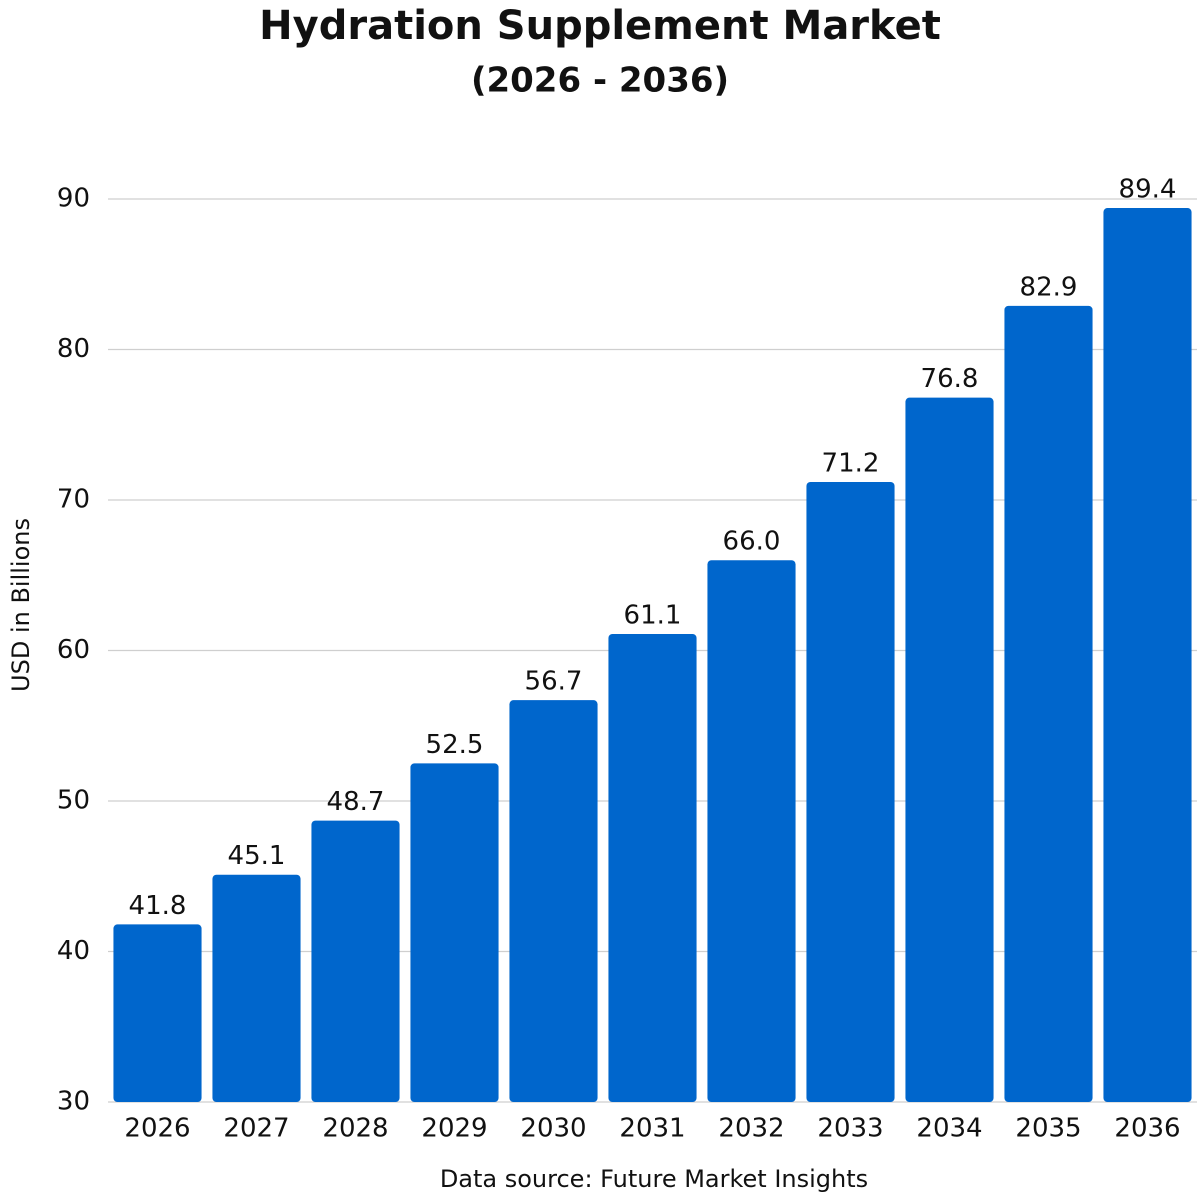  What do you see at coordinates (454, 1129) in the screenshot?
I see `x-tick-label: 2029` at bounding box center [454, 1129].